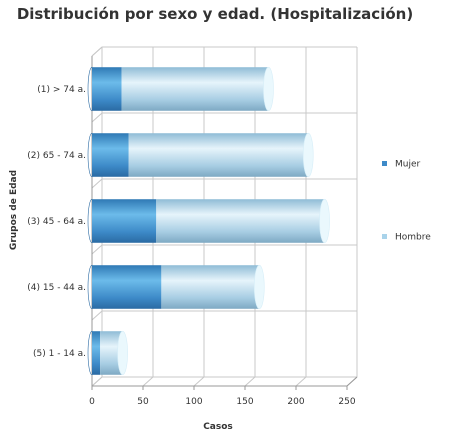 Image resolution: width=450 pixels, height=444 pixels. Describe the element at coordinates (59, 354) in the screenshot. I see `y-tick-label: (5) 1 - 14 a.` at that location.